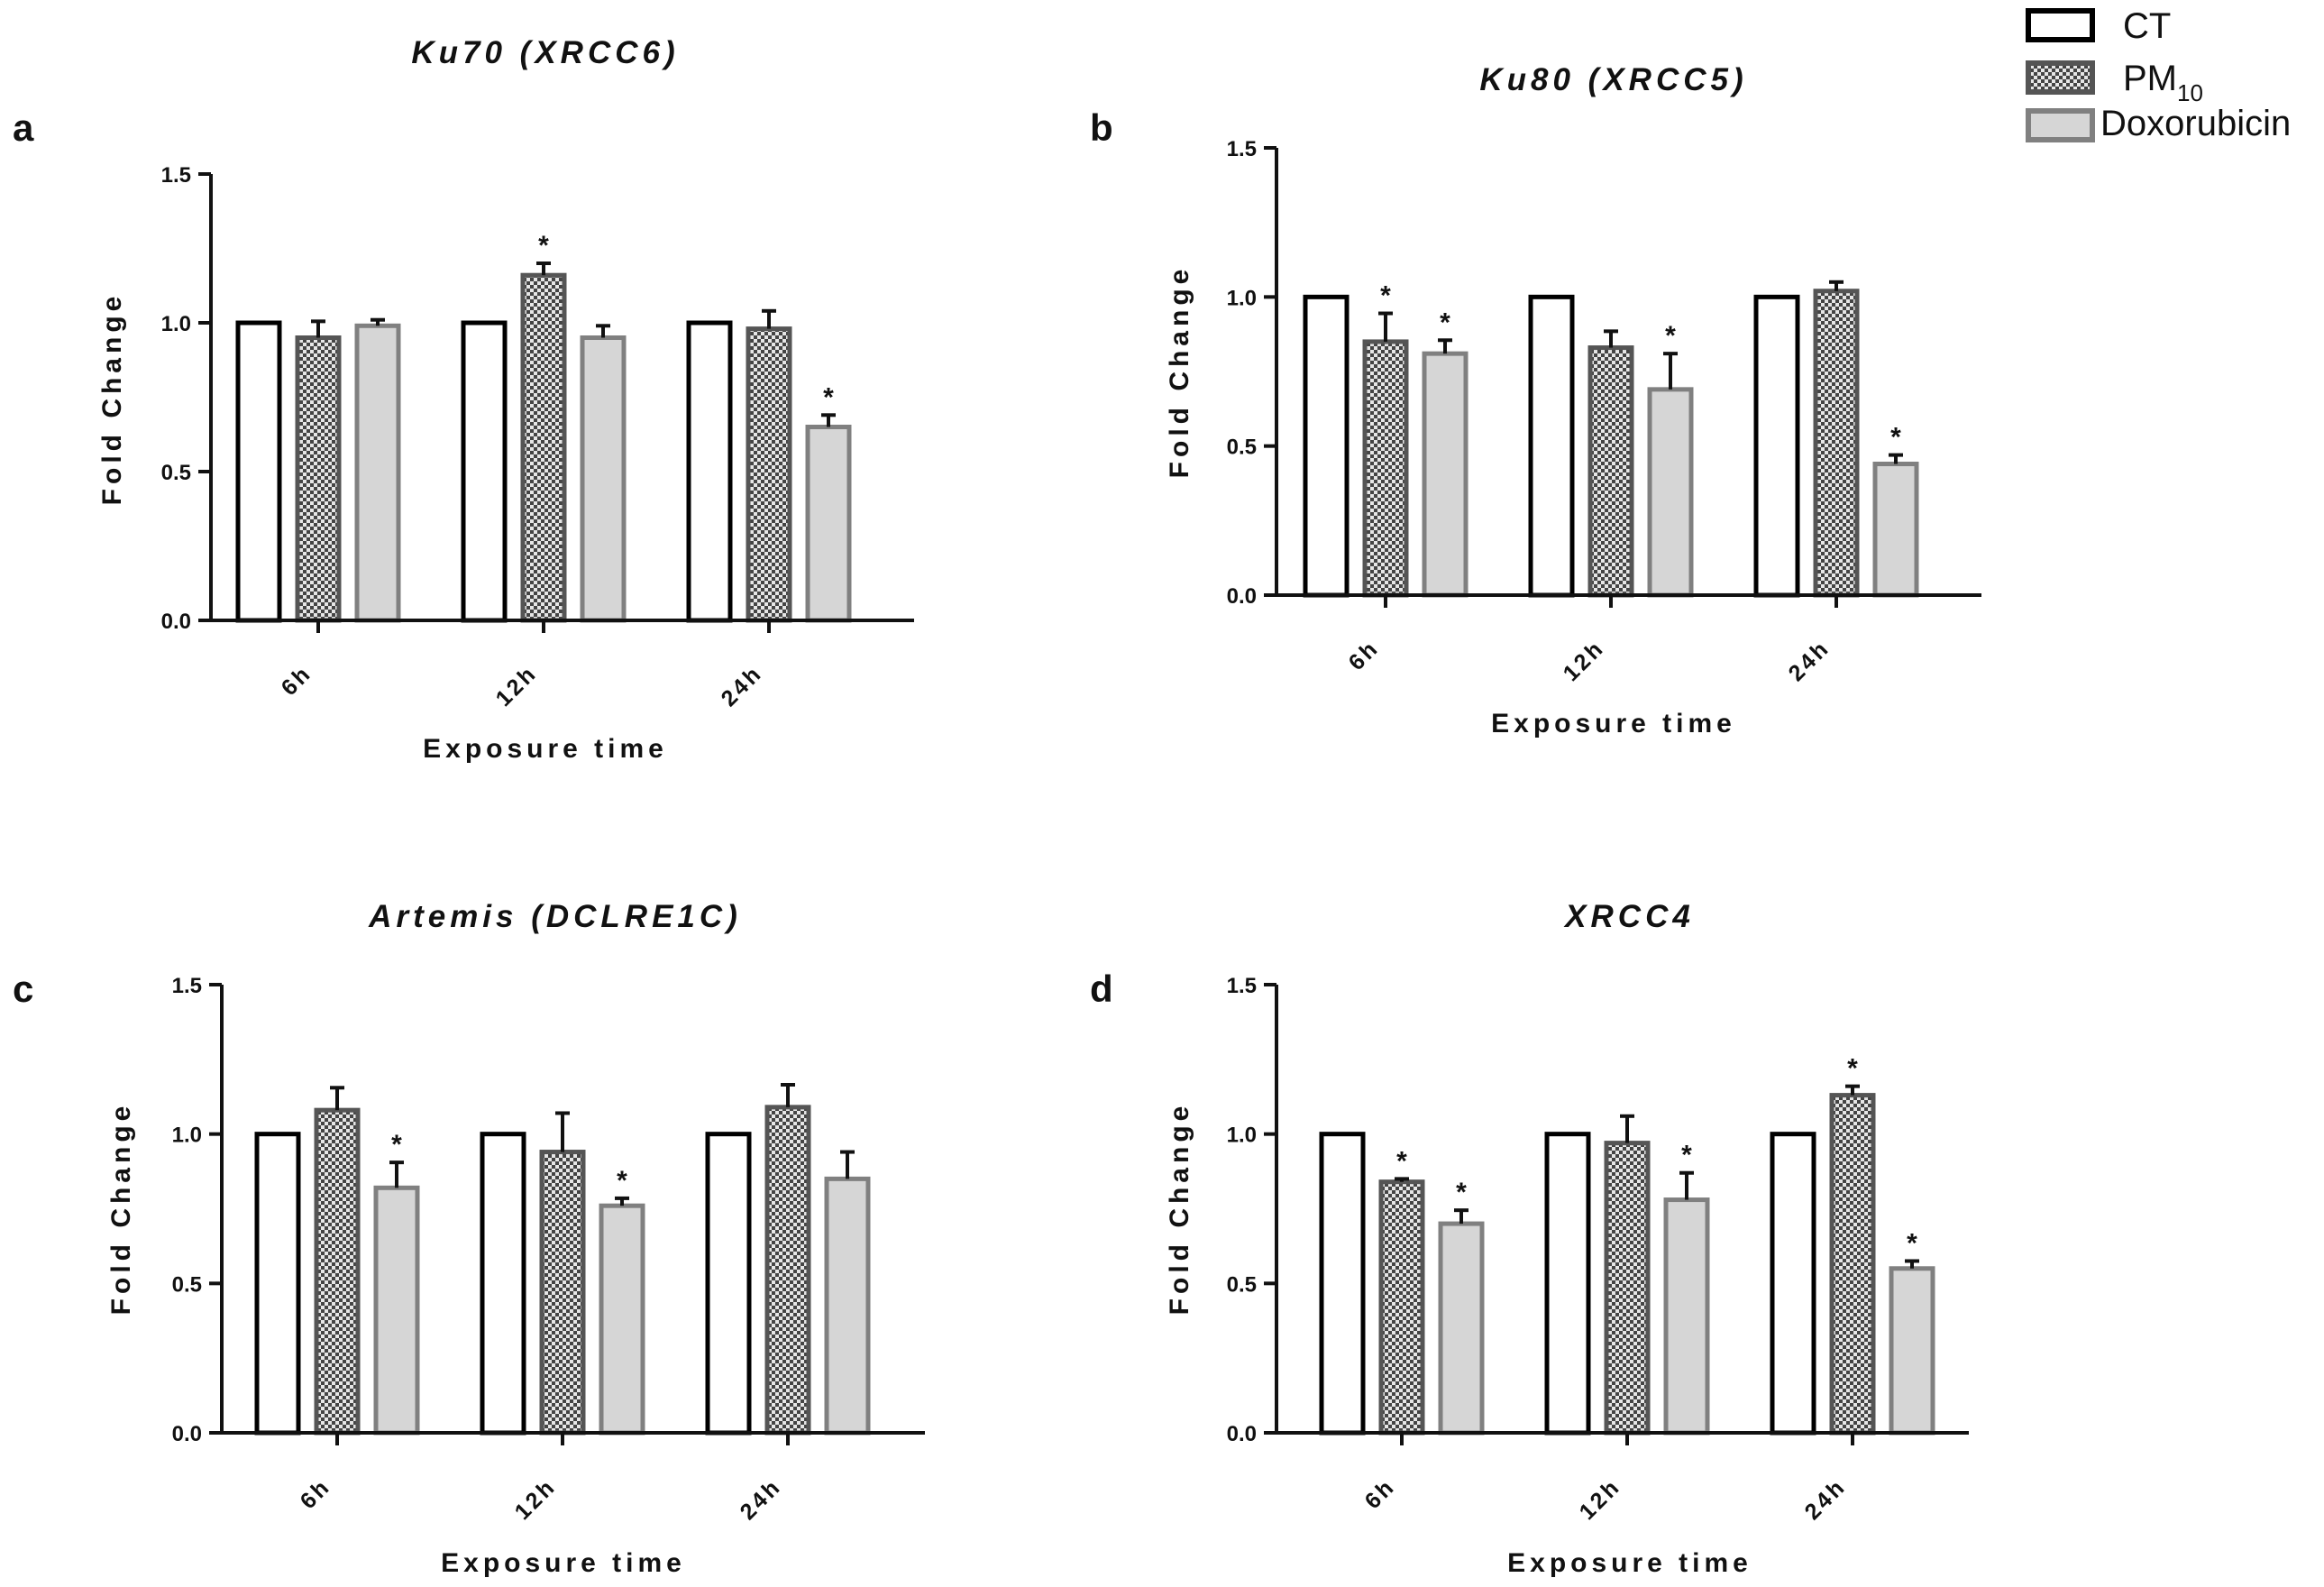  What do you see at coordinates (1101, 989) in the screenshot?
I see `panel-letter: d` at bounding box center [1101, 989].